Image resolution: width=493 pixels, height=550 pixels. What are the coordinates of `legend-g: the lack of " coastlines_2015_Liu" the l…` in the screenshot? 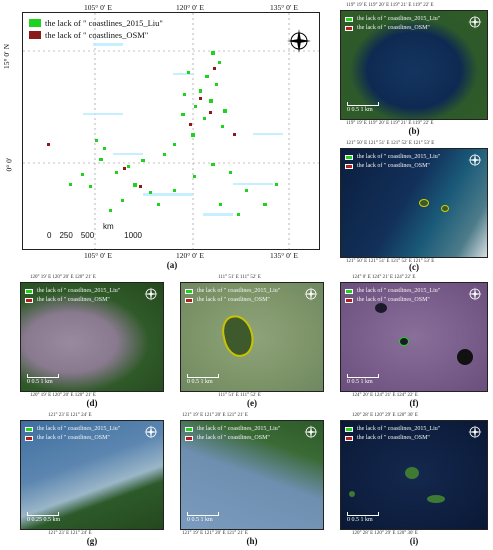 It's located at (72, 434).